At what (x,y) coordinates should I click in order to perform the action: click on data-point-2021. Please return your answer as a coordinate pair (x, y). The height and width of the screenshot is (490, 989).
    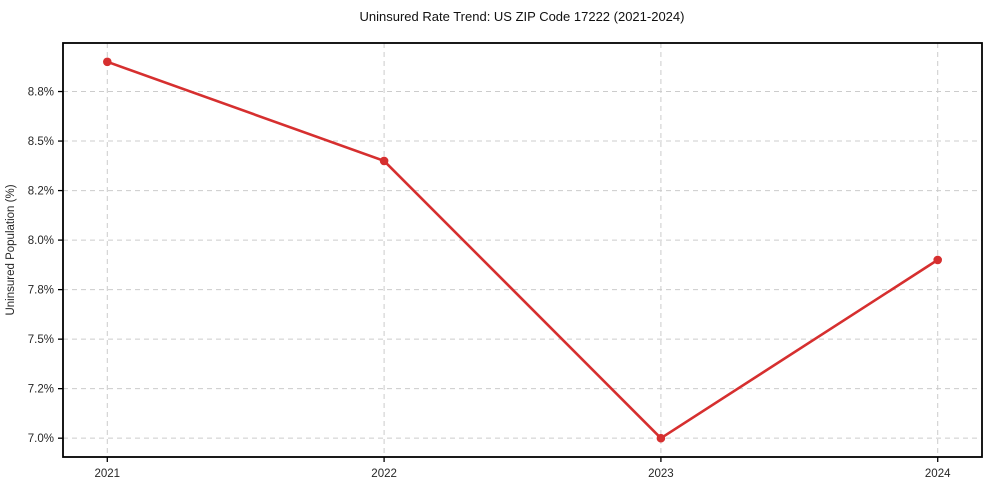
    Looking at the image, I should click on (107, 62).